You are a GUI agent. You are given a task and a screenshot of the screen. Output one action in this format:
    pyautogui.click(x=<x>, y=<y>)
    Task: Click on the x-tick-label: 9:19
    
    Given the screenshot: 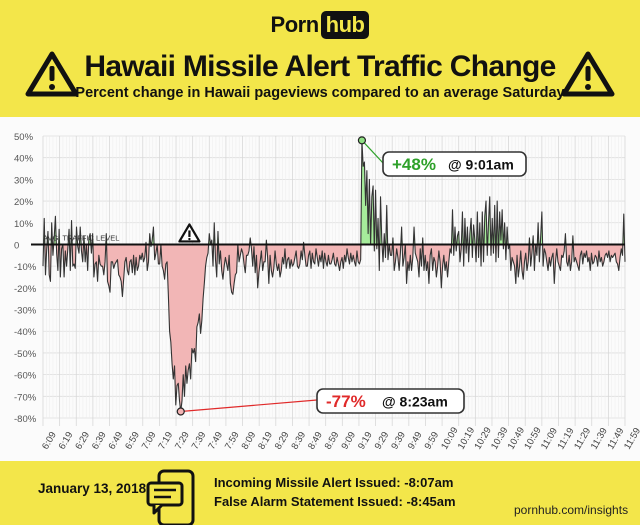 What is the action you would take?
    pyautogui.click(x=365, y=441)
    